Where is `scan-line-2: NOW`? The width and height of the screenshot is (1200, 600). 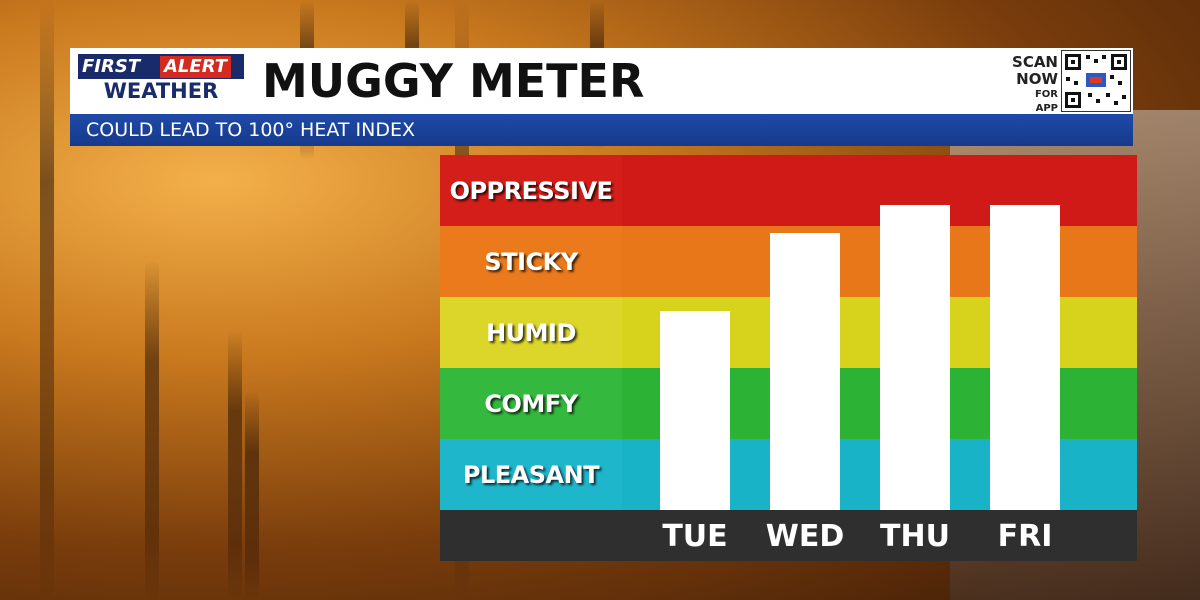
scan-line-2: NOW is located at coordinates (1037, 79).